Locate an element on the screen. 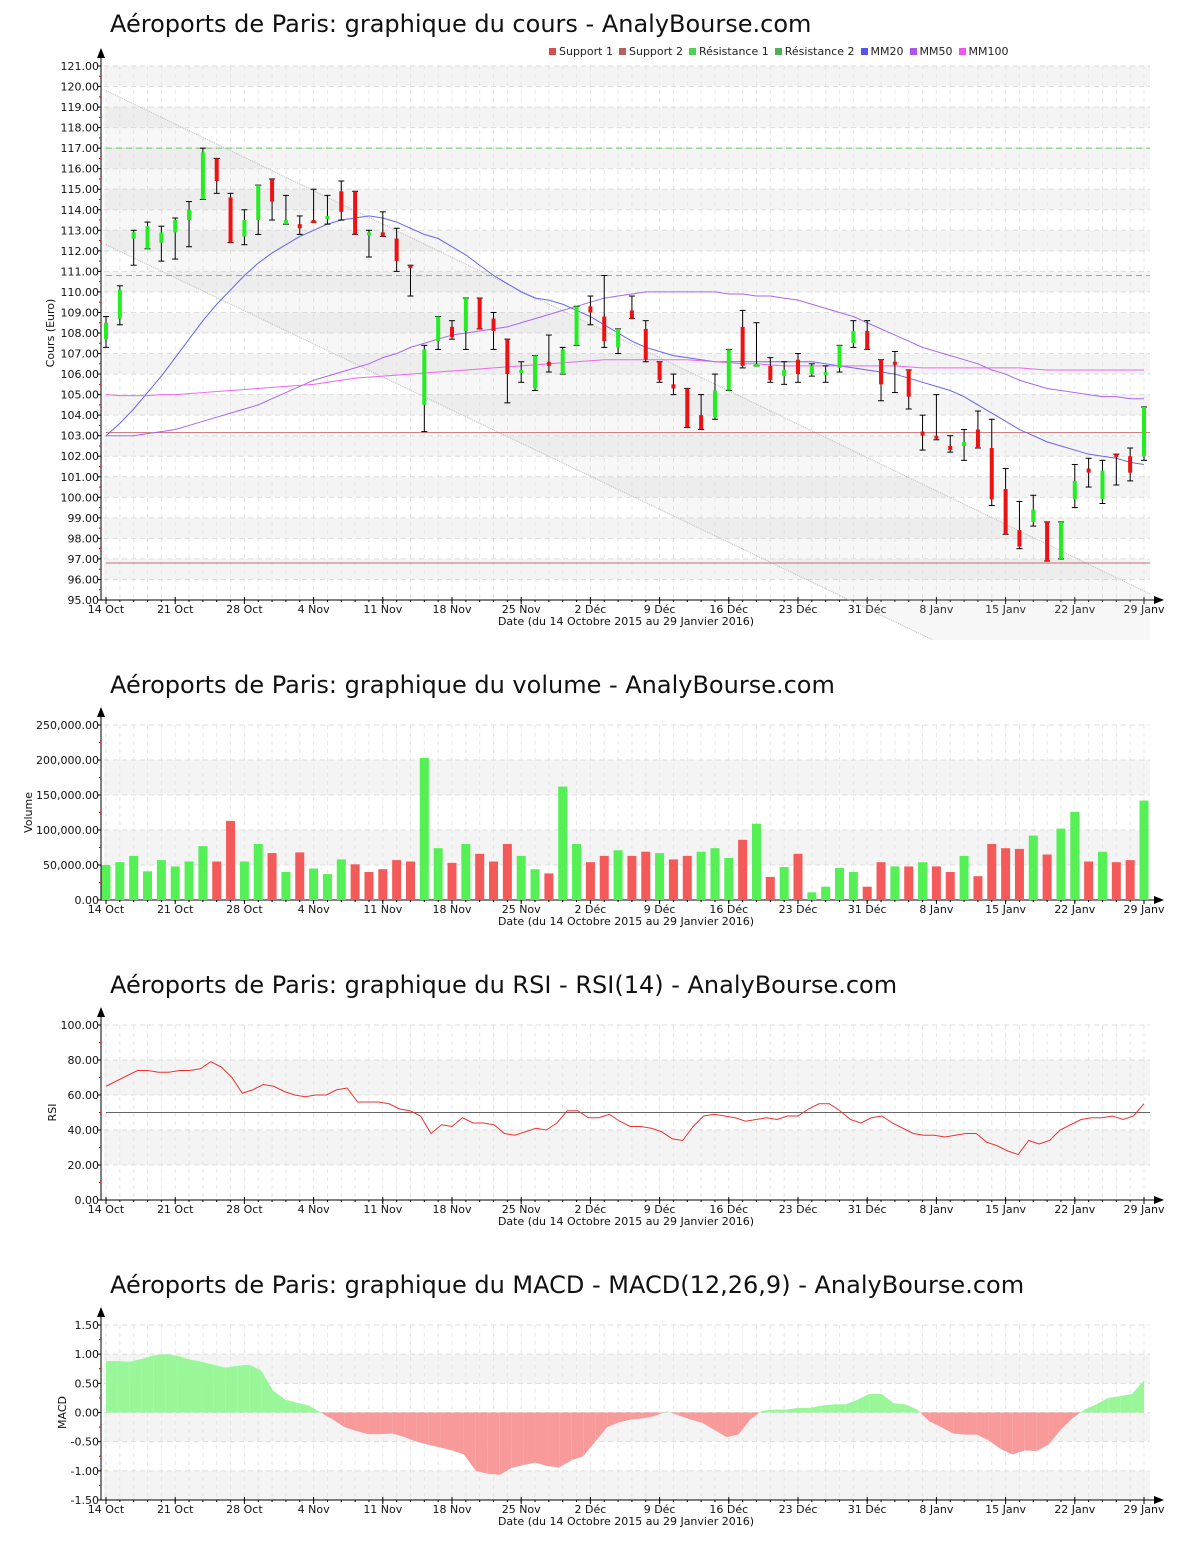 The image size is (1200, 1550). svg-text: 100,000.00 is located at coordinates (67, 830).